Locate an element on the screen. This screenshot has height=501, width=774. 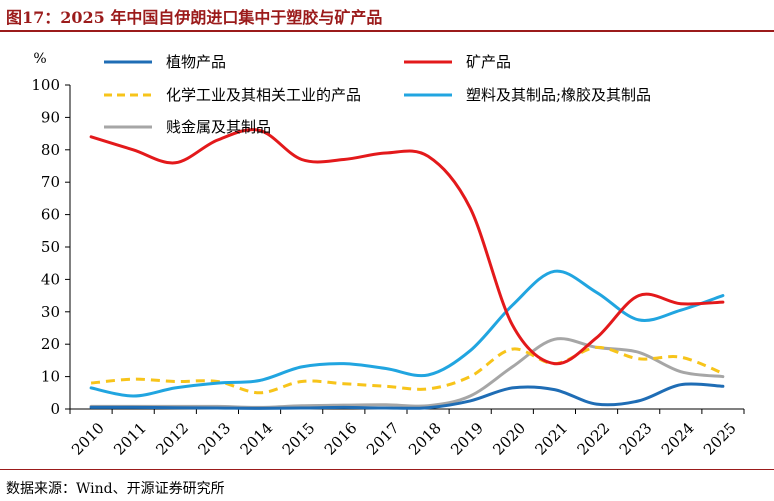
y-tick-label: 40 is located at coordinates (50, 279).